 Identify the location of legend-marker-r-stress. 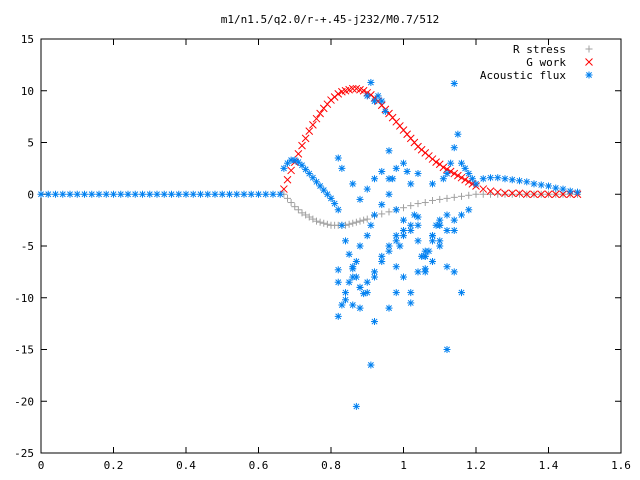
(589, 49).